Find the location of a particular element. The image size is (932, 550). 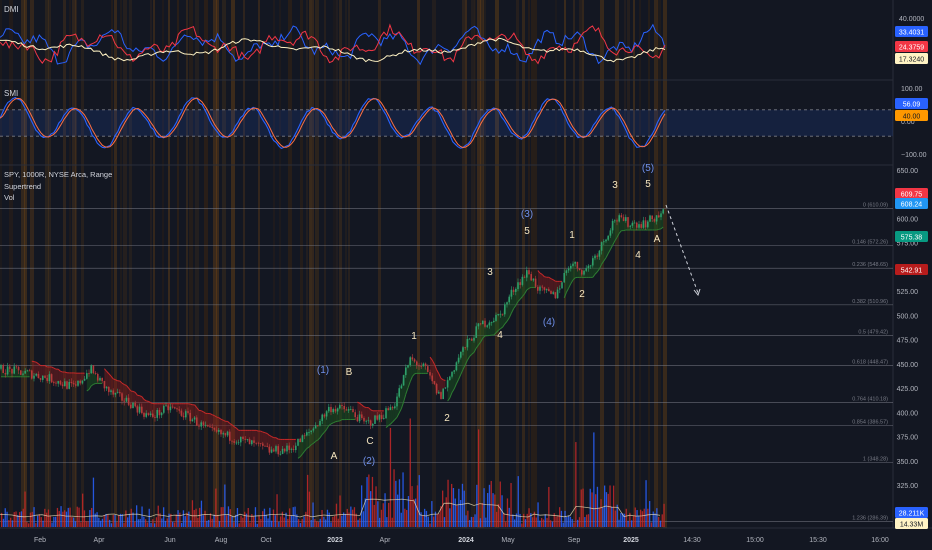

smi-tick-bottom: −100.00 is located at coordinates (914, 155).